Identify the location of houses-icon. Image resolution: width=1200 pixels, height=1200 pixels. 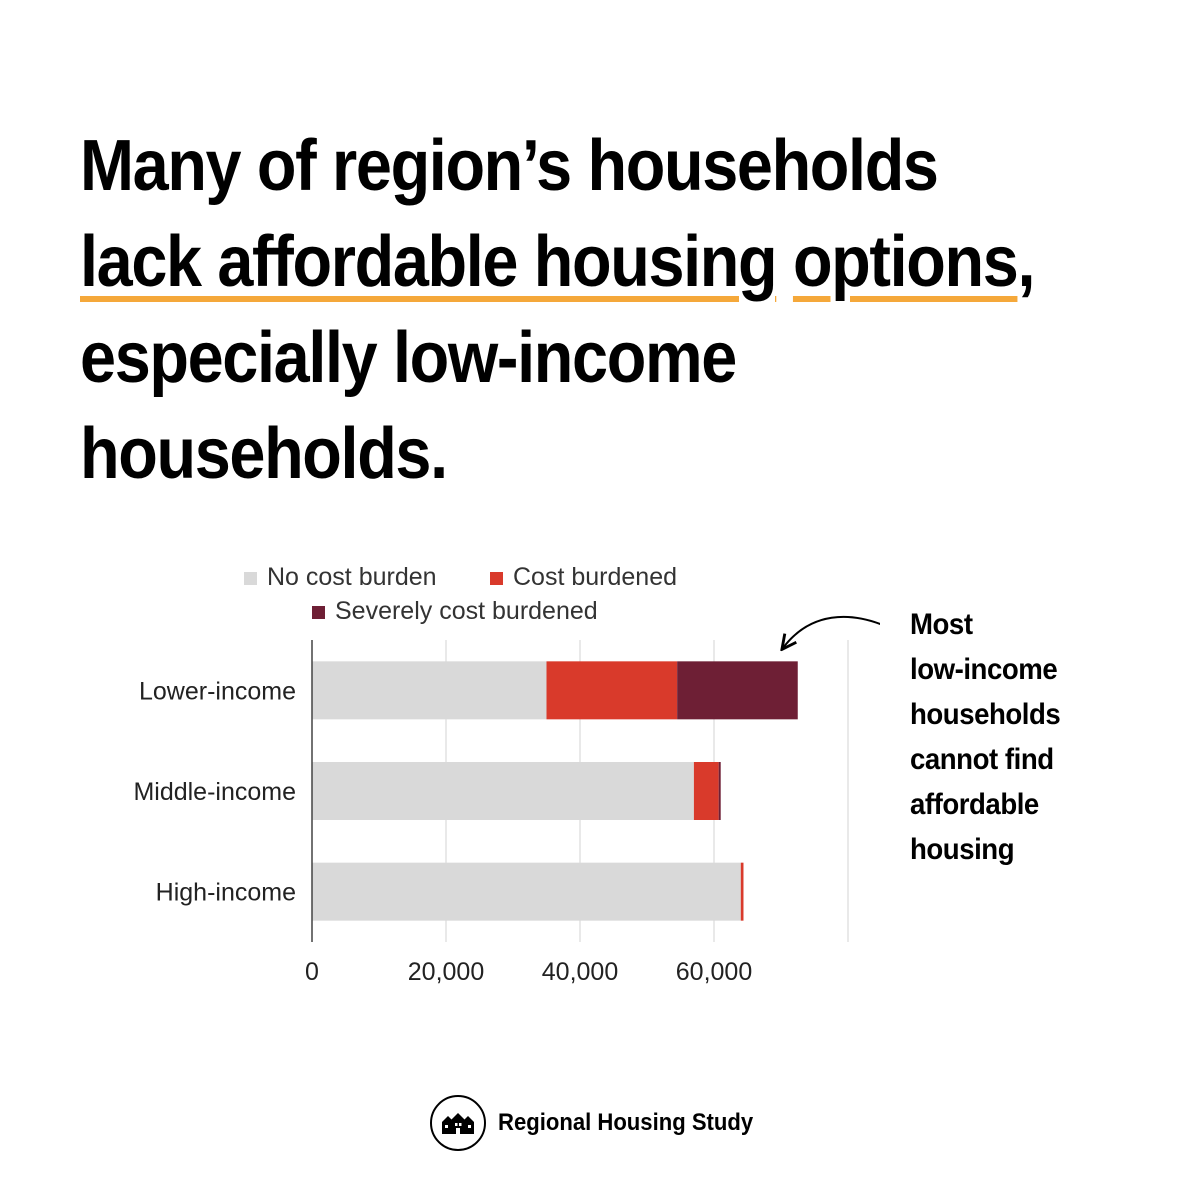
(458, 1123).